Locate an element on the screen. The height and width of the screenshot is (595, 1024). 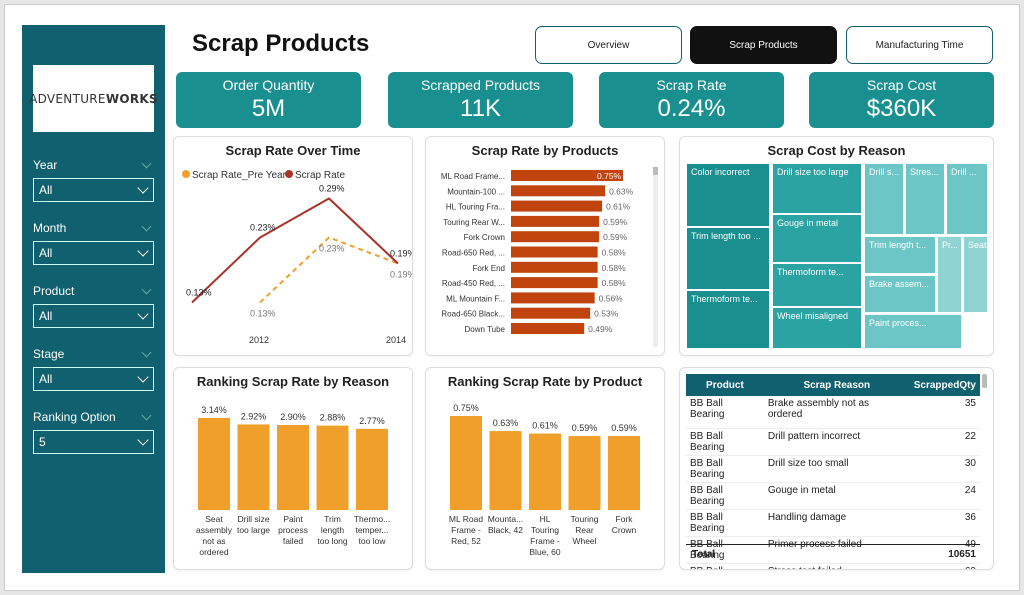
table-row: BB Ball Bearing Drill size too small 30 is located at coordinates (833, 468).